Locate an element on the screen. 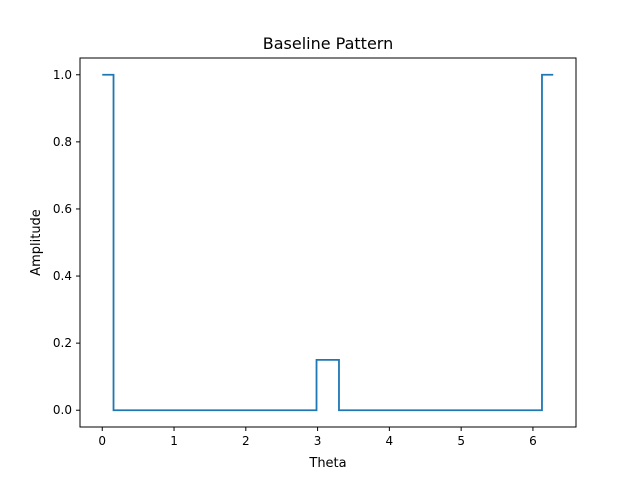 Image resolution: width=640 pixels, height=480 pixels. chart-title: Baseline Pattern is located at coordinates (328, 43).